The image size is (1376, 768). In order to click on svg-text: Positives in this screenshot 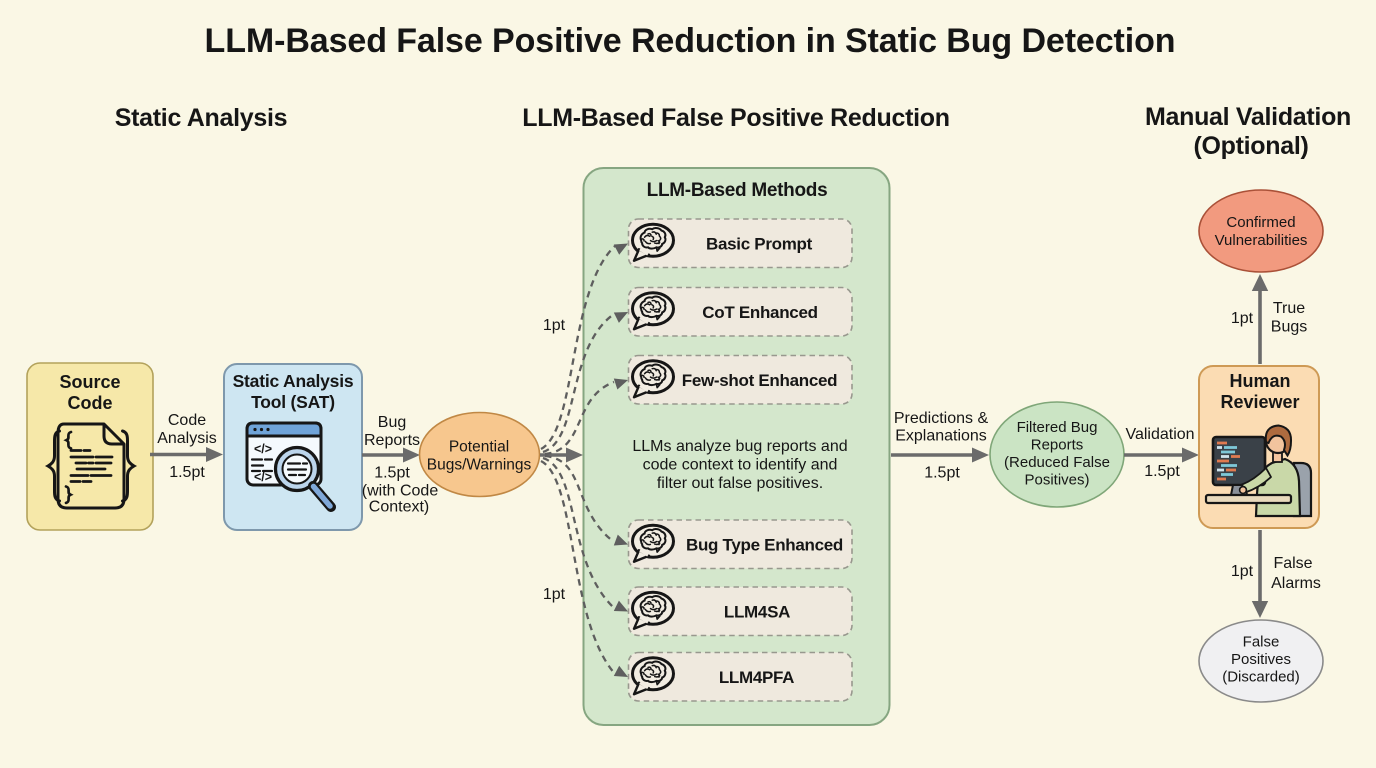, I will do `click(1261, 659)`.